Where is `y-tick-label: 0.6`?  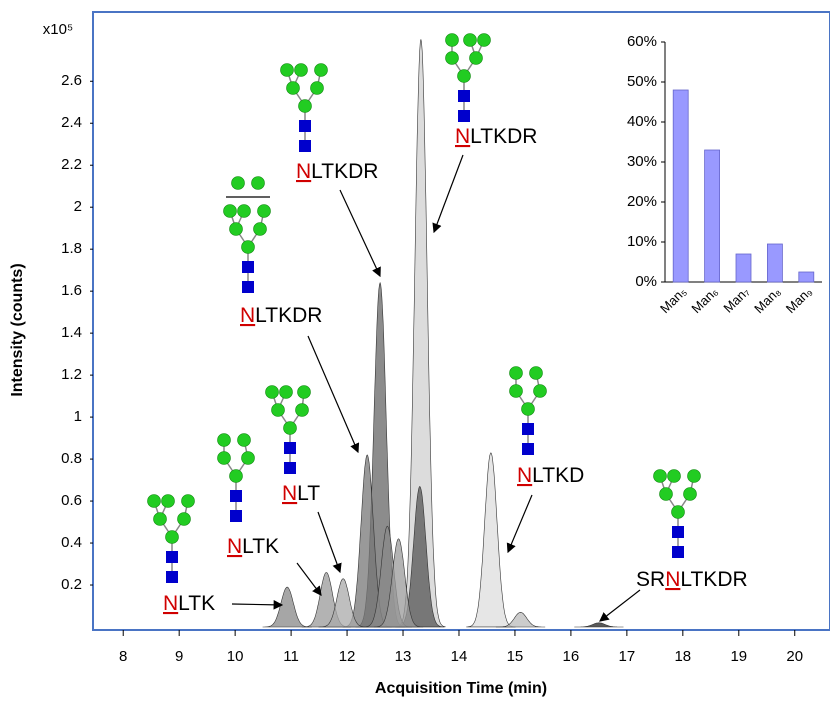
y-tick-label: 0.6 is located at coordinates (71, 500).